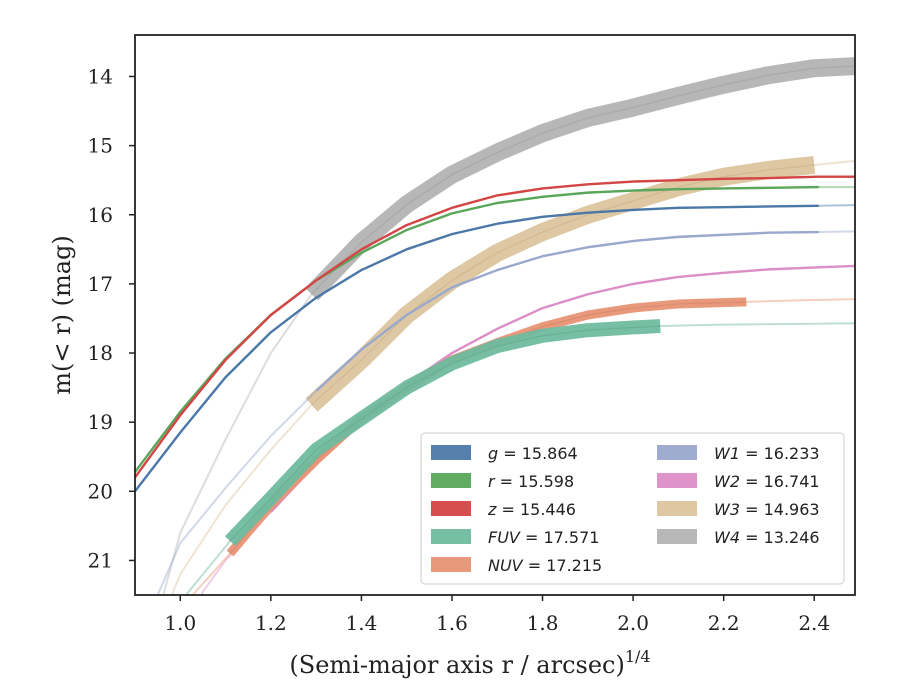 The height and width of the screenshot is (700, 900). What do you see at coordinates (677, 508) in the screenshot?
I see `legend-swatch-W3` at bounding box center [677, 508].